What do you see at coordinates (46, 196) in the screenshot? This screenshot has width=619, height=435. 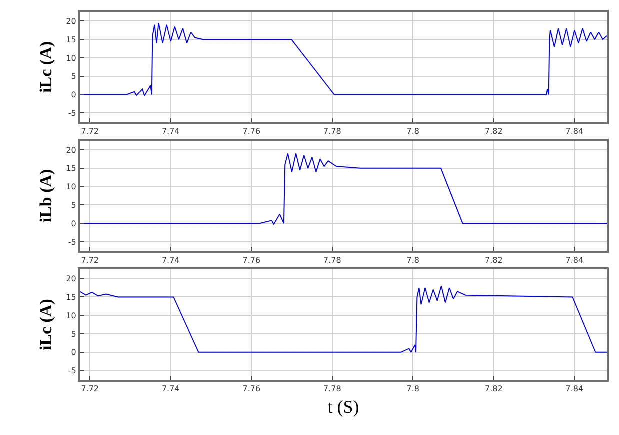 I see `y-axis-title: iLb (A)` at bounding box center [46, 196].